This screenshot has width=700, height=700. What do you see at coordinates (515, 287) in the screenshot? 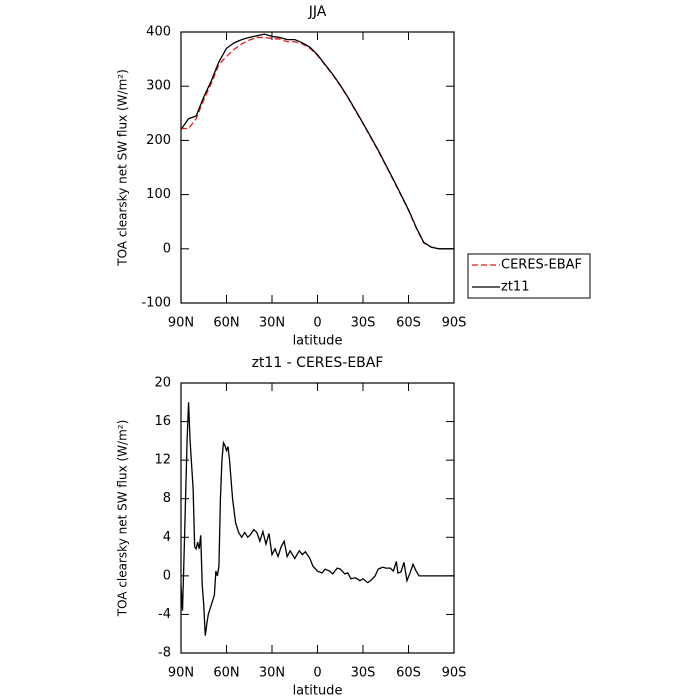
I see `legend-label: zt11` at bounding box center [515, 287].